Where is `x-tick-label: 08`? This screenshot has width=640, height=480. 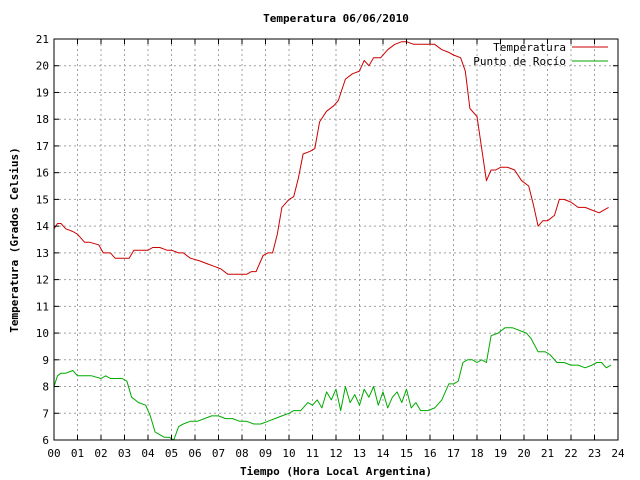 x-tick-label: 08 is located at coordinates (241, 453).